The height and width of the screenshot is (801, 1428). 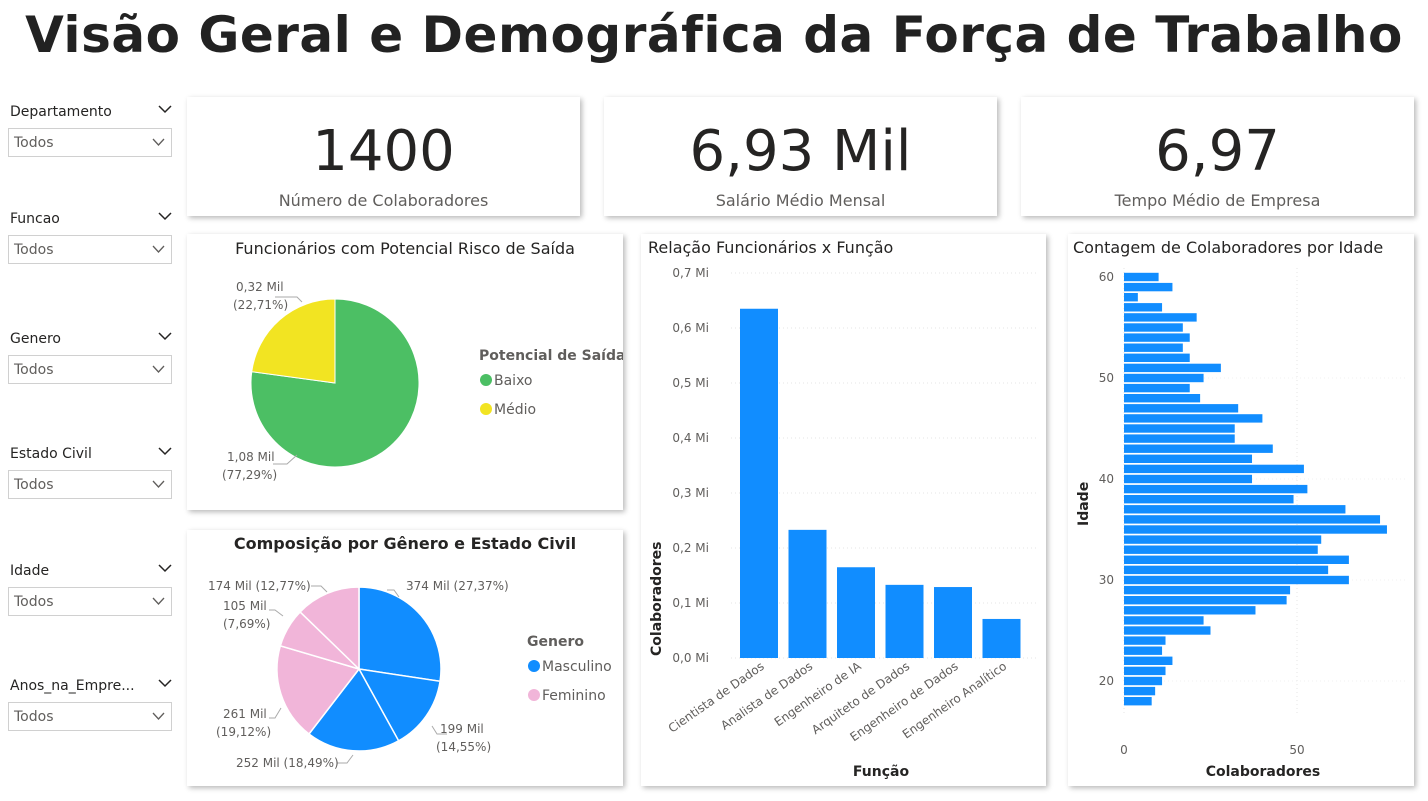 What do you see at coordinates (383, 151) in the screenshot?
I see `kpi-value: 1400` at bounding box center [383, 151].